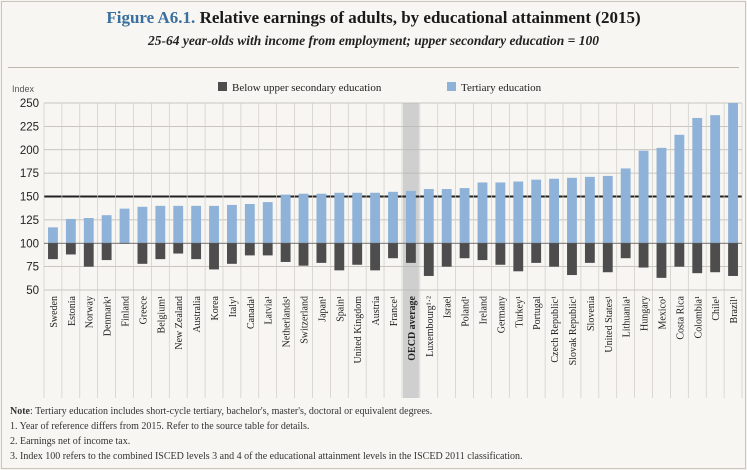  I want to click on y-axis-label: Index, so click(23, 89).